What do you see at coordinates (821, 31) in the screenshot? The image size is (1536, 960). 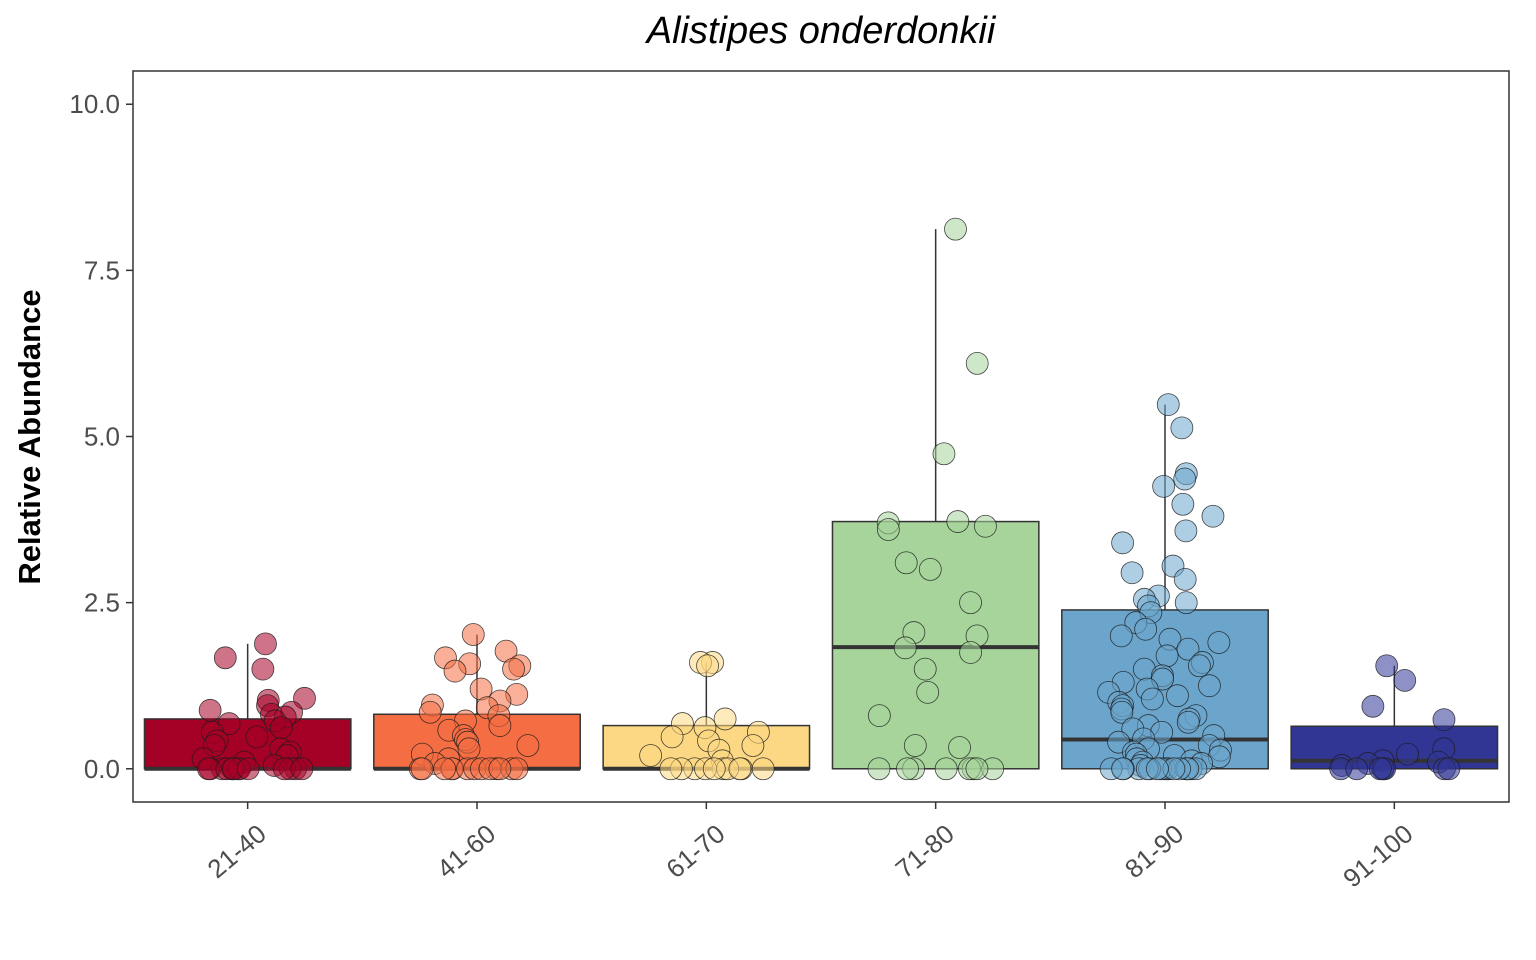 I see `chart-title: Alistipes onderdonkii` at bounding box center [821, 31].